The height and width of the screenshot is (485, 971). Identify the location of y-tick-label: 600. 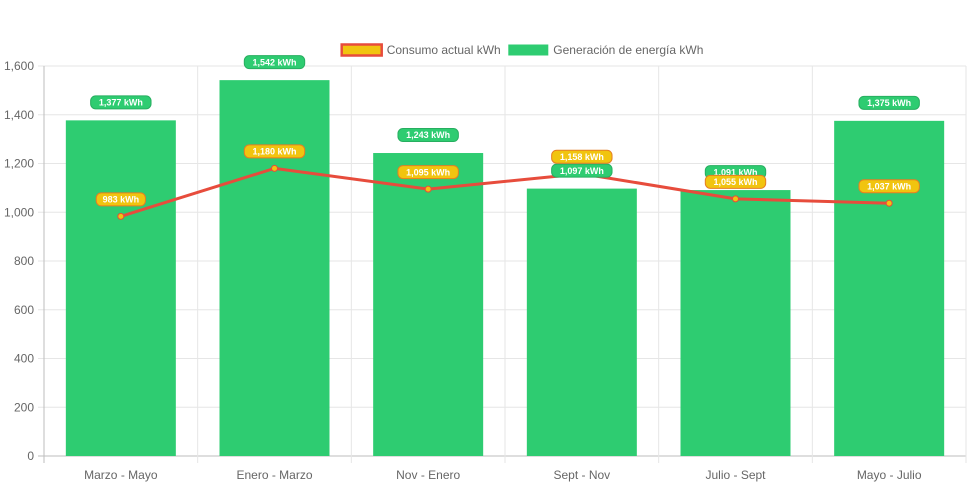
(24, 310).